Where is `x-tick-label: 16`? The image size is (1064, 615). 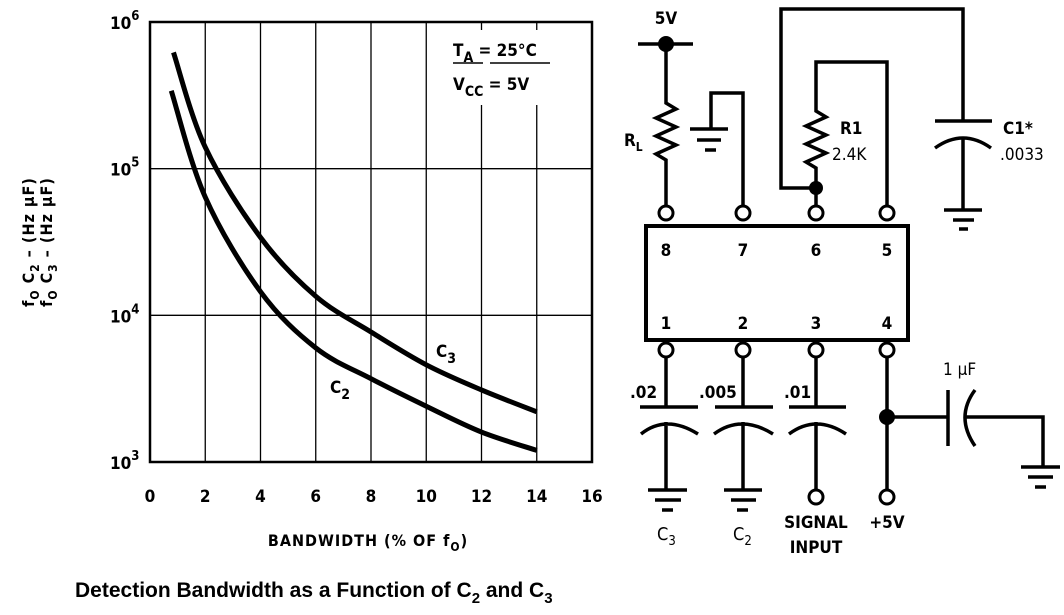
x-tick-label: 16 is located at coordinates (591, 497).